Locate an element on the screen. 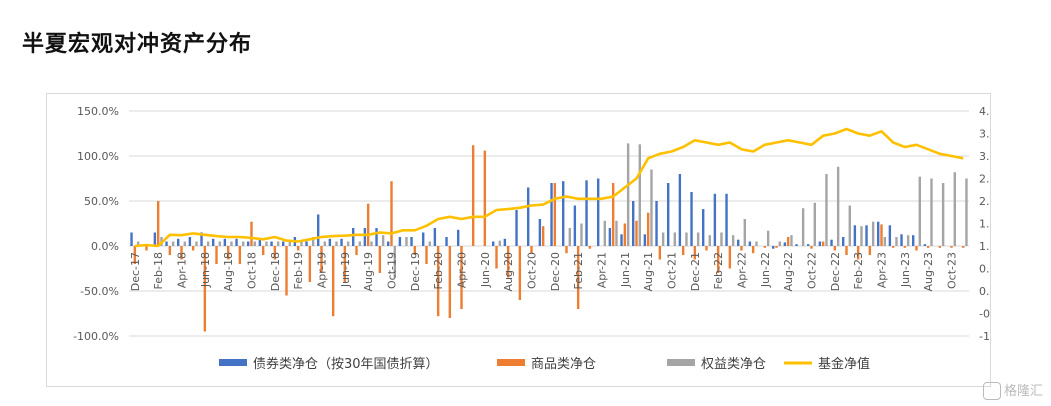  y-right-tick-label: 3.500 is located at coordinates (984, 134).